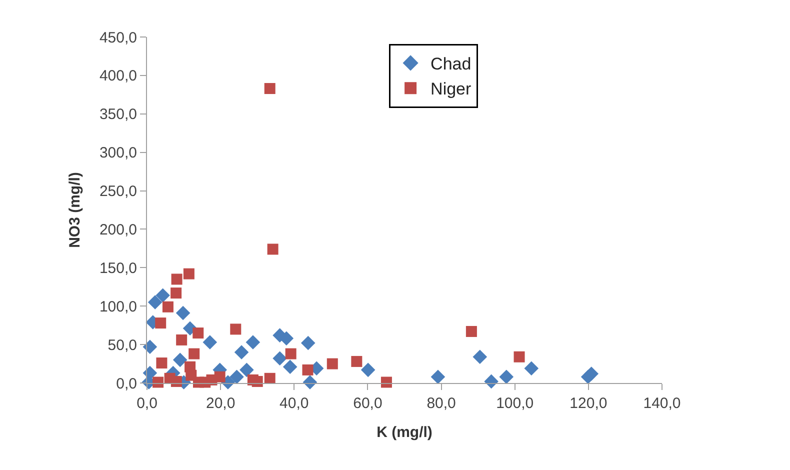 Image resolution: width=790 pixels, height=470 pixels. What do you see at coordinates (118, 229) in the screenshot?
I see `y-tick-label: 200,0` at bounding box center [118, 229].